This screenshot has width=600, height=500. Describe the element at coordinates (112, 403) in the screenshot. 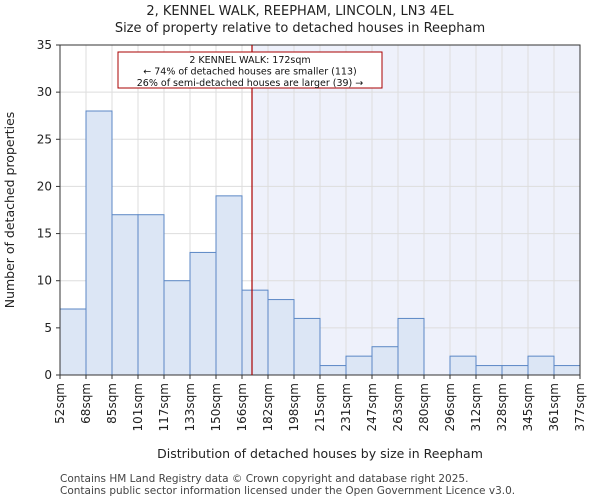

I see `x-tick-label: 85sqm` at that location.